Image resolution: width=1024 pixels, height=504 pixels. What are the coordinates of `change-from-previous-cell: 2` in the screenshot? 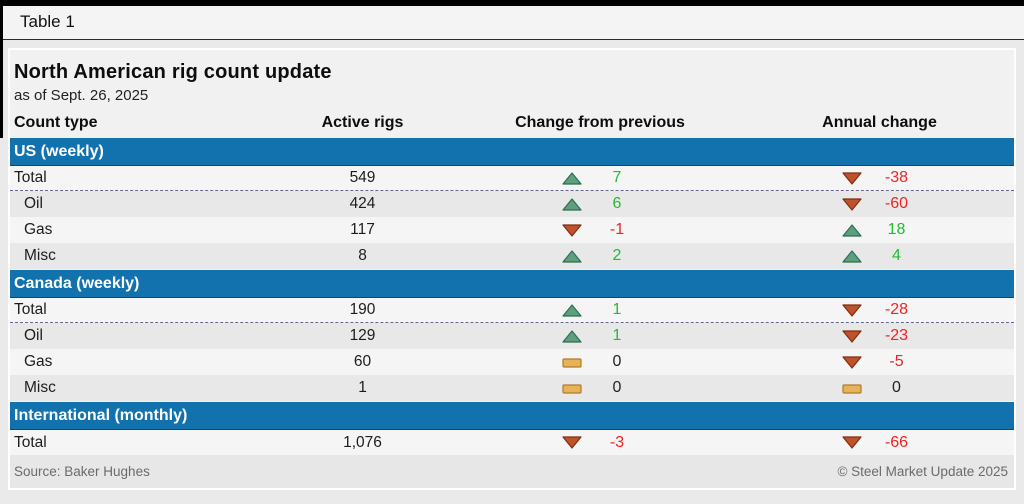 It's located at (600, 256).